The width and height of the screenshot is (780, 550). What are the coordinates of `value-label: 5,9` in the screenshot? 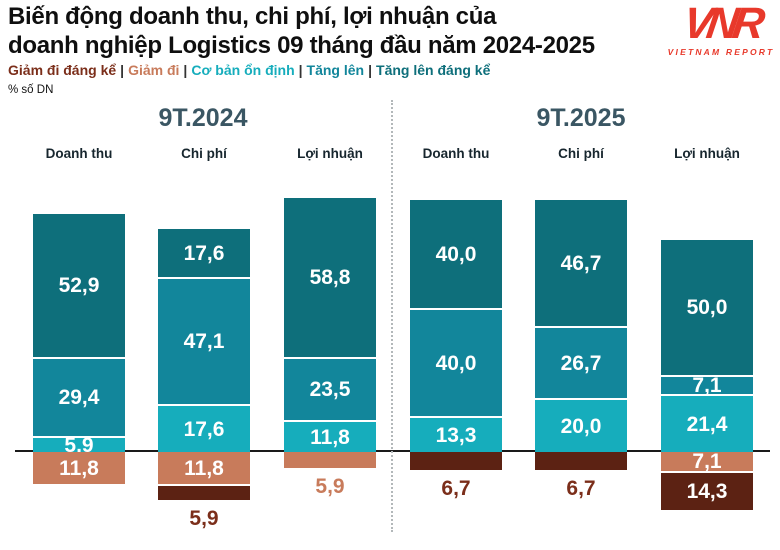 It's located at (79, 445).